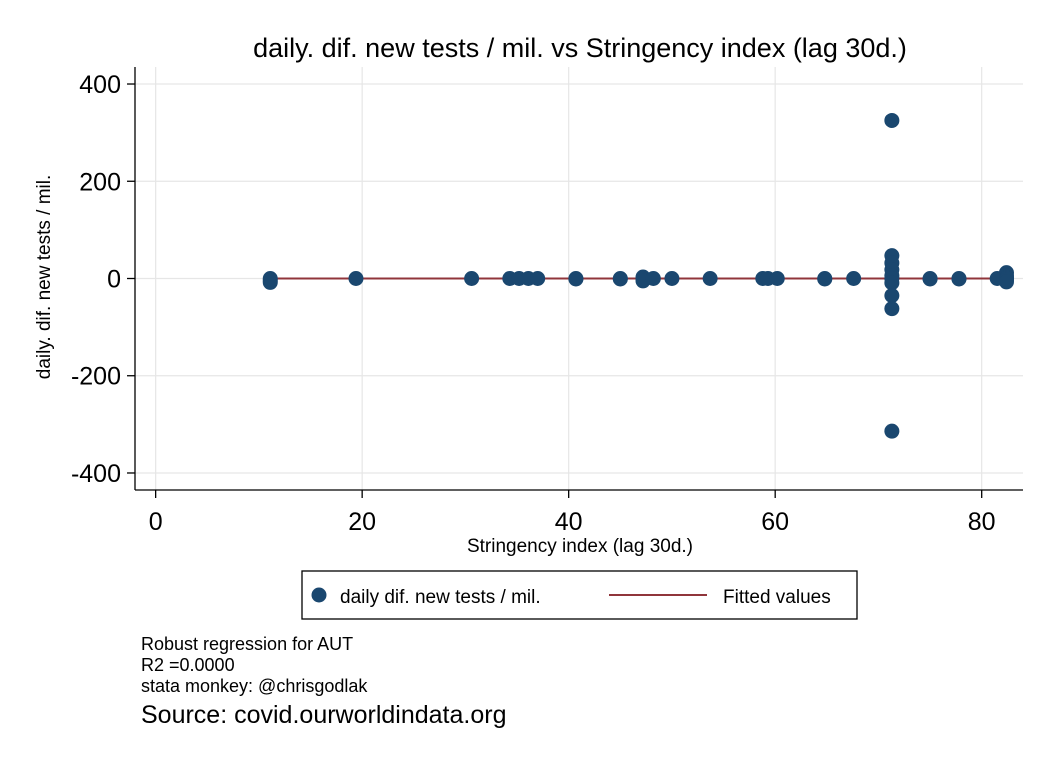 Image resolution: width=1051 pixels, height=765 pixels. What do you see at coordinates (775, 522) in the screenshot?
I see `x-tick-label: 60` at bounding box center [775, 522].